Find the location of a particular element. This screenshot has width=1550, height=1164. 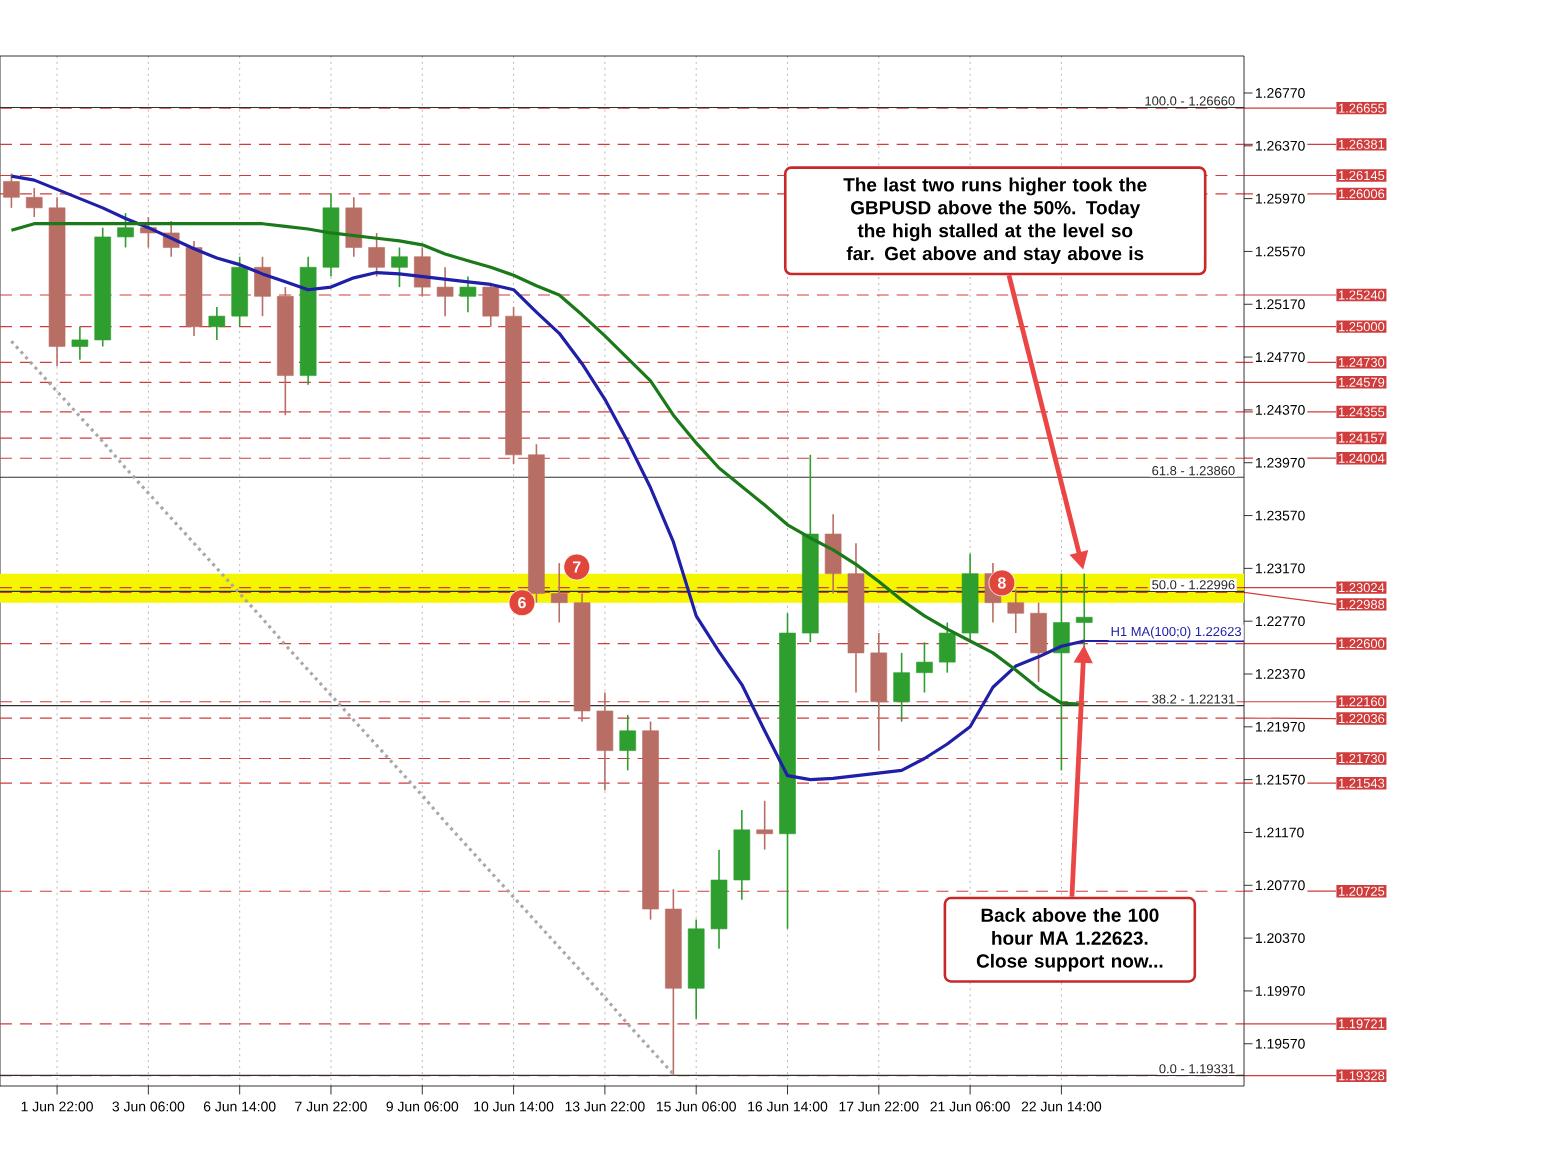

annotation: The last two runs higher took the GBPUSD above the 50%. Today the high stalled at the level so far. Get above and stay above is is located at coordinates (995, 221).